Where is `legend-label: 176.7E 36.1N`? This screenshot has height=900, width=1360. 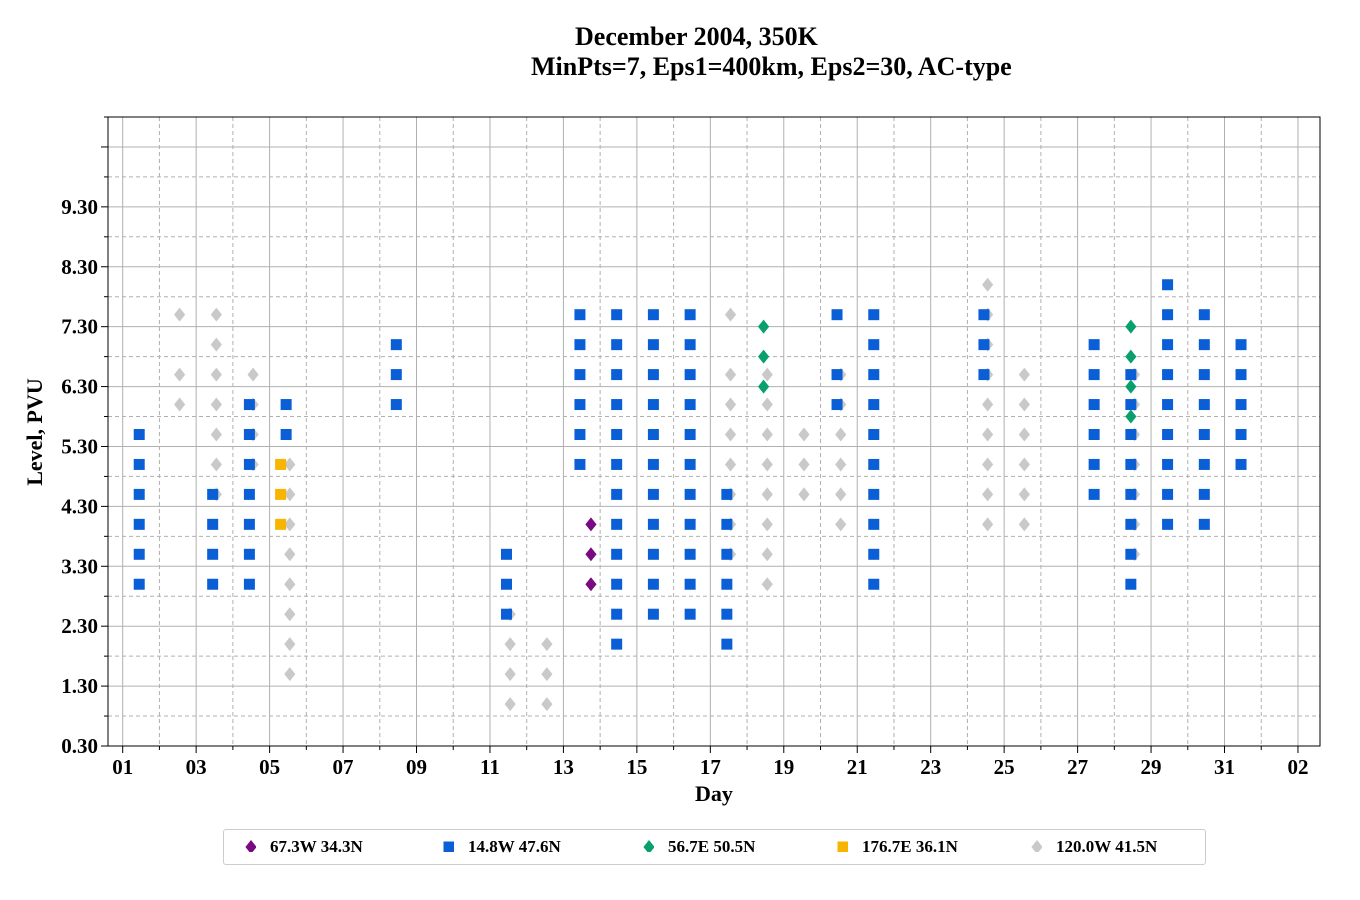
legend-label: 176.7E 36.1N is located at coordinates (910, 846).